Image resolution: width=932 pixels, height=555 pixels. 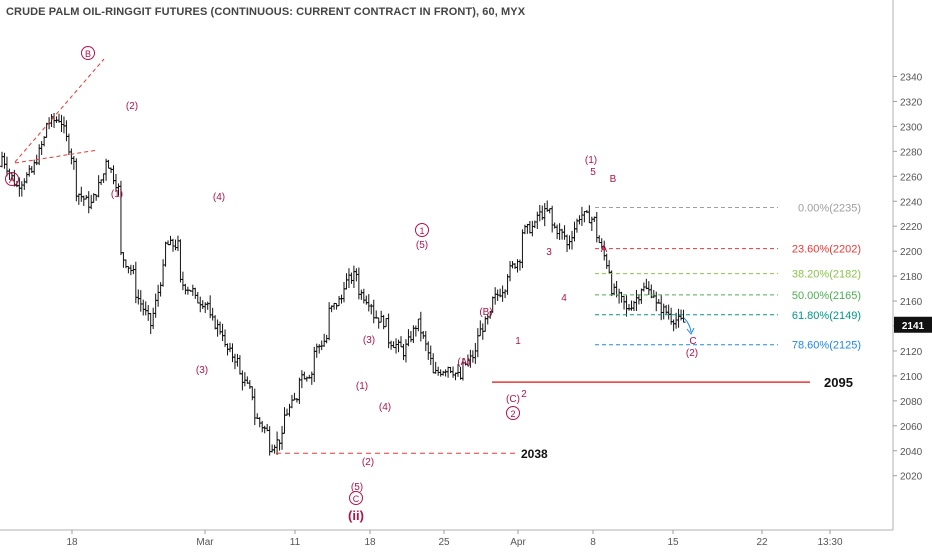 I want to click on price-axis-label: 2300, so click(x=911, y=127).